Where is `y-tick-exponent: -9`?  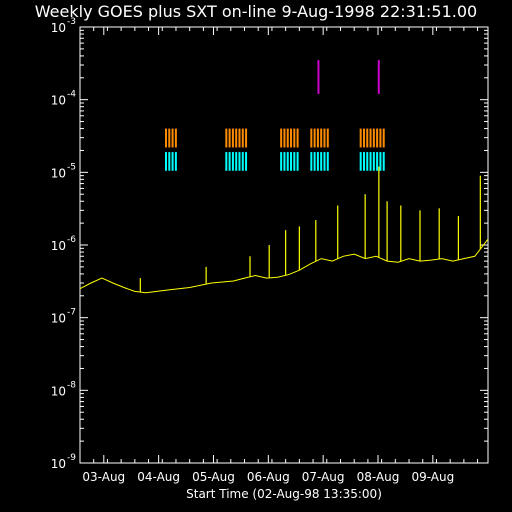
y-tick-exponent: -9 is located at coordinates (71, 458).